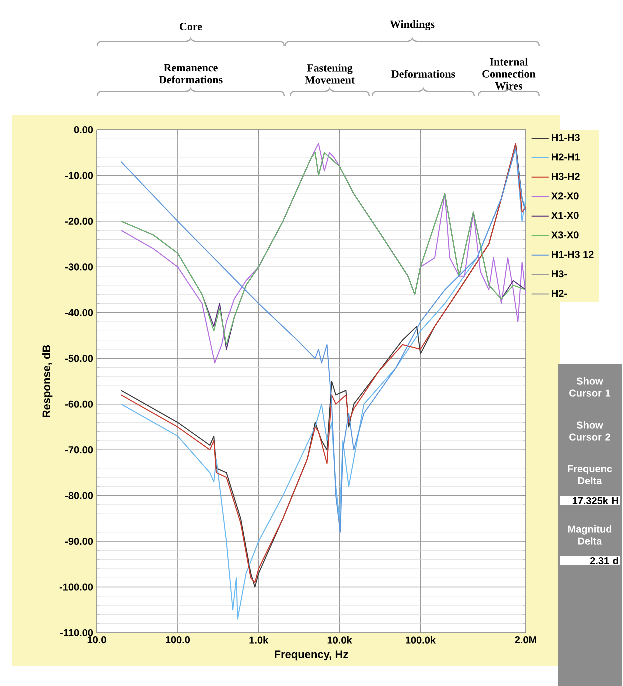 This screenshot has width=623, height=686. I want to click on text: 17.325k H, so click(595, 501).